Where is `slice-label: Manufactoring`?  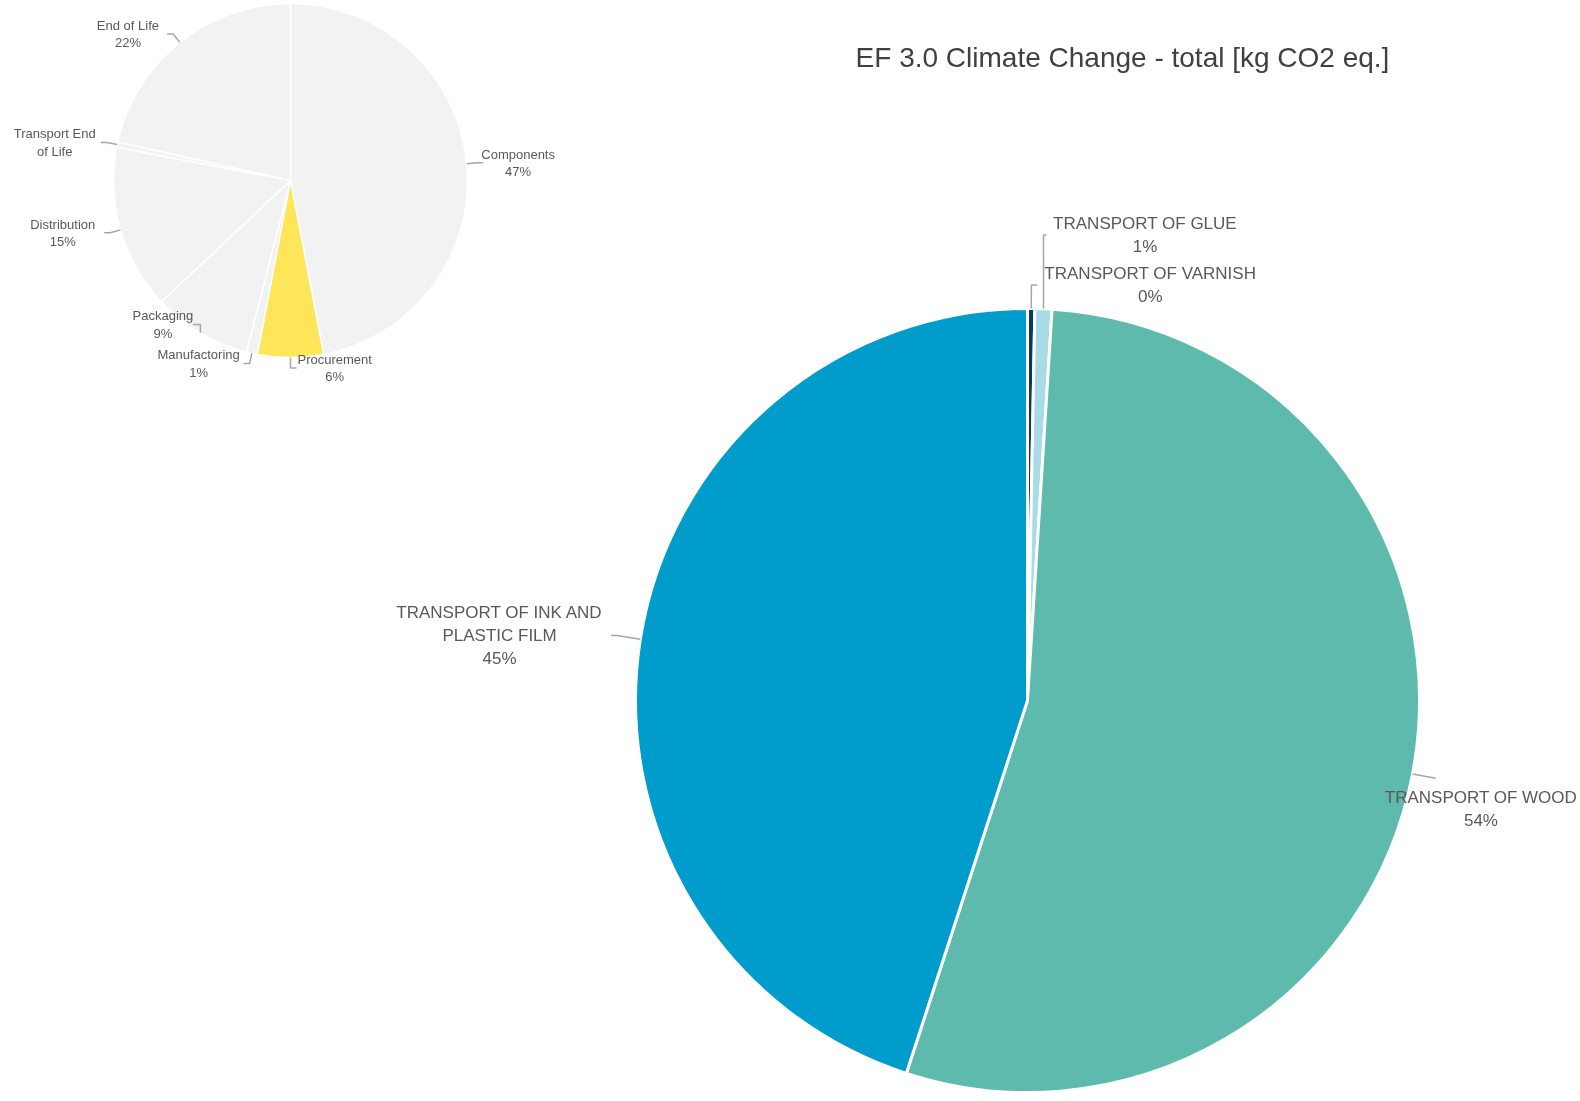
slice-label: Manufactoring is located at coordinates (198, 355).